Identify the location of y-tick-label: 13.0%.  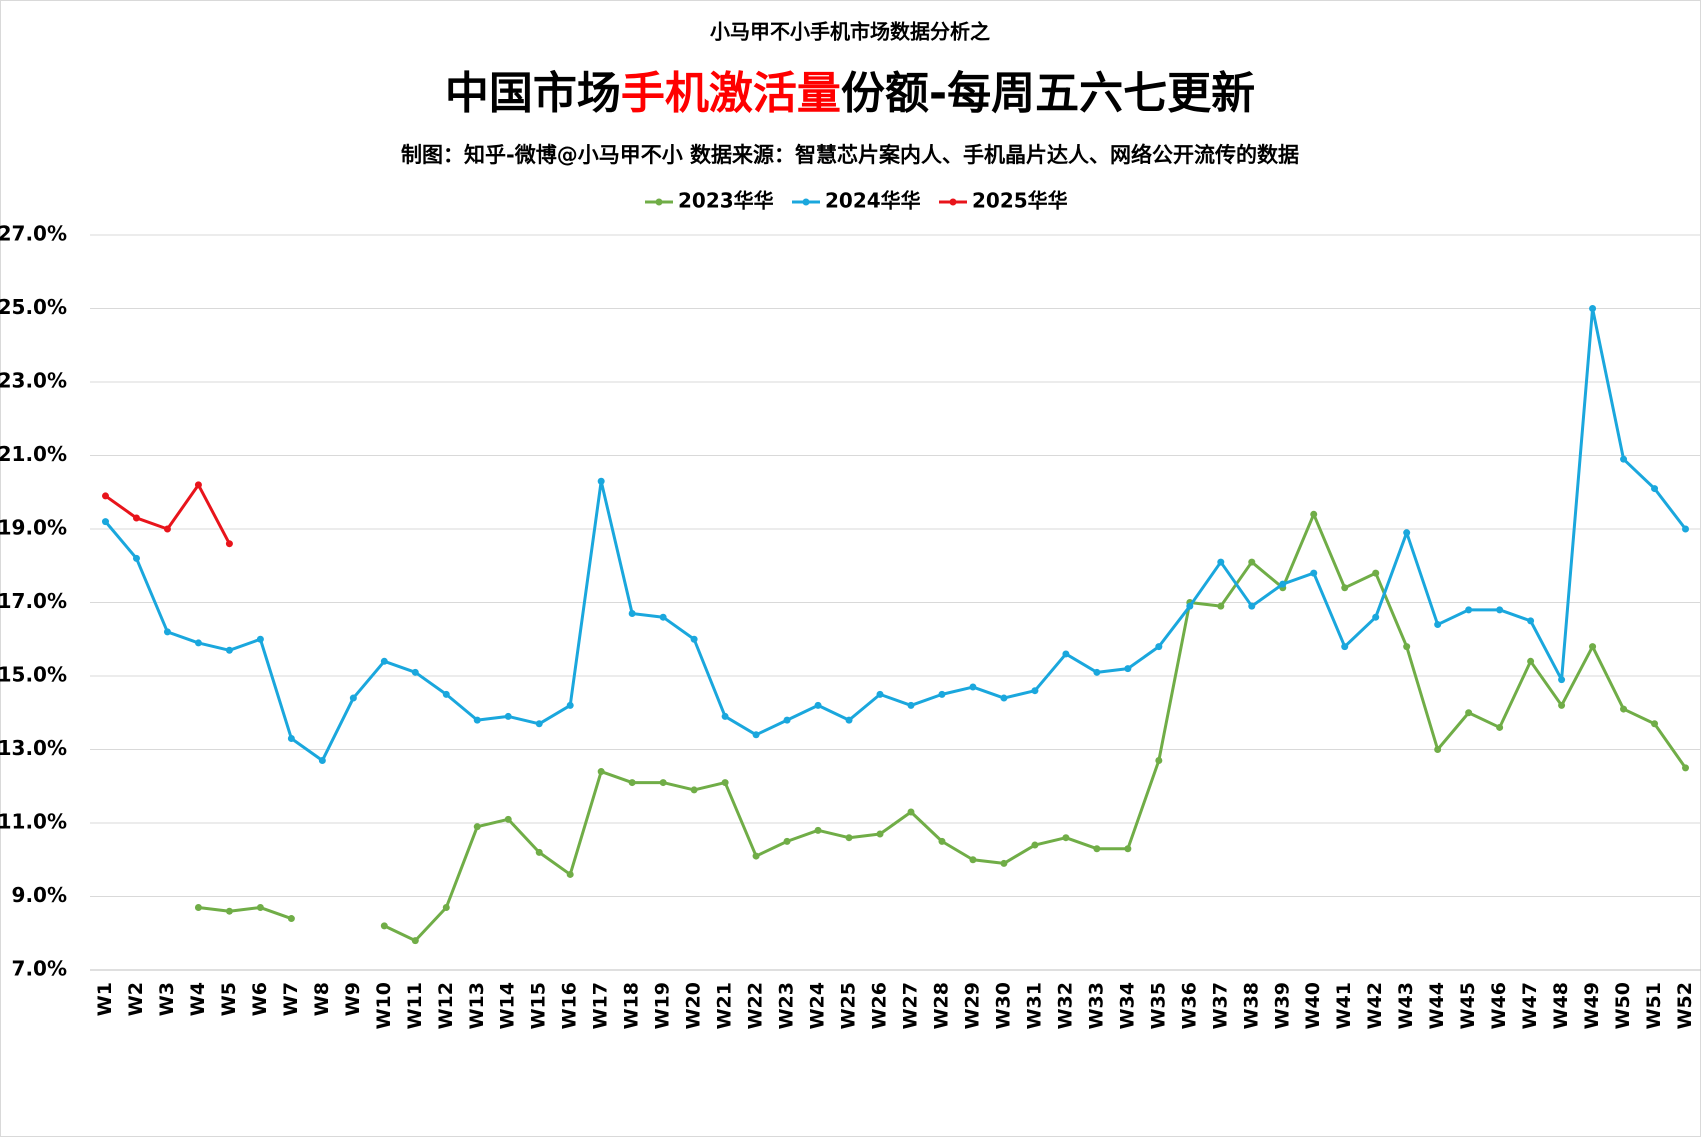
(33, 748).